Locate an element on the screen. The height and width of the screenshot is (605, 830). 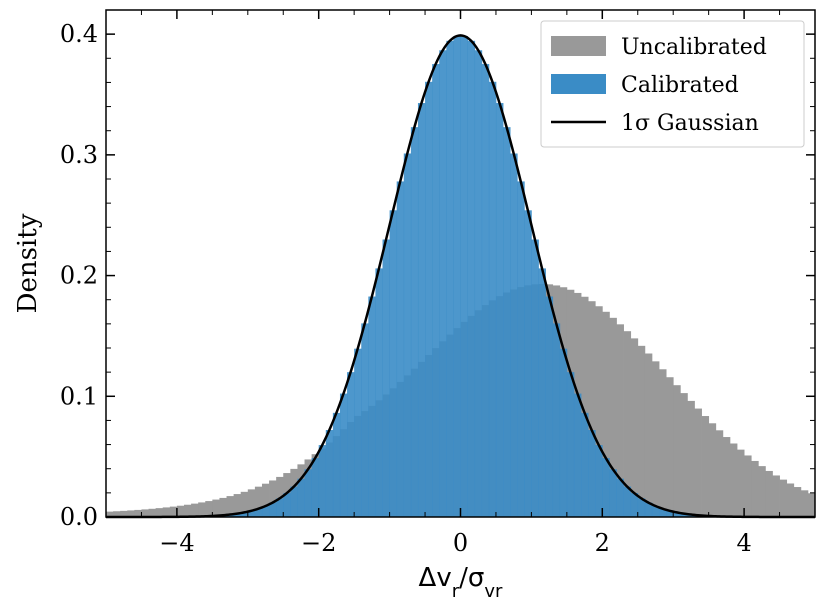
legend-label-uncalibrated: Uncalibrated is located at coordinates (694, 47).